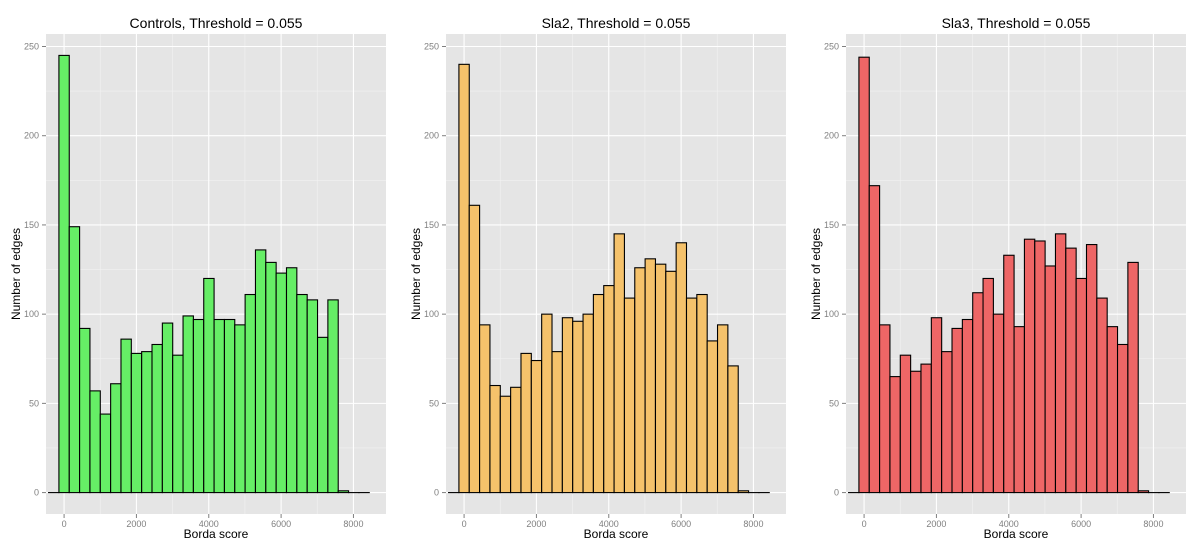  Describe the element at coordinates (616, 23) in the screenshot. I see `panel-title: Sla2, Threshold = 0.055` at that location.